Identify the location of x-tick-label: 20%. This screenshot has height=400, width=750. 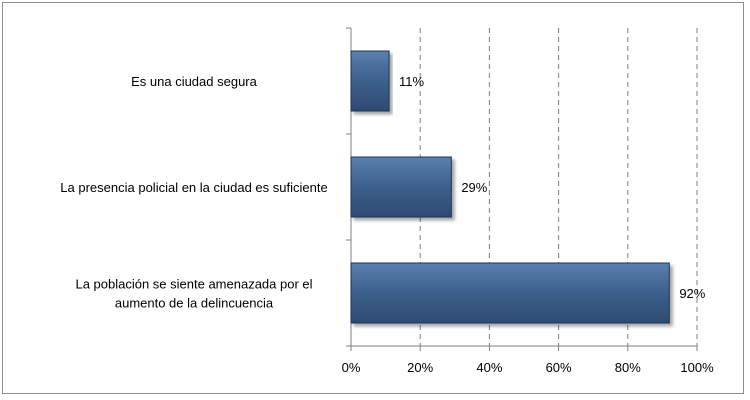
(420, 367).